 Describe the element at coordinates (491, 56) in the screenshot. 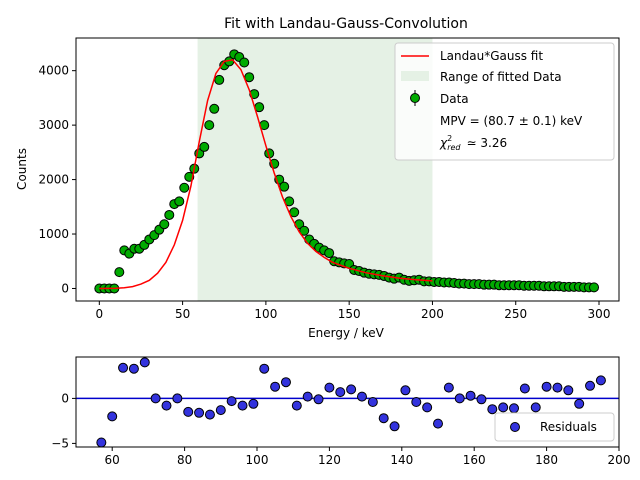

I see `legend-fit-label: Landau*Gauss fit` at that location.